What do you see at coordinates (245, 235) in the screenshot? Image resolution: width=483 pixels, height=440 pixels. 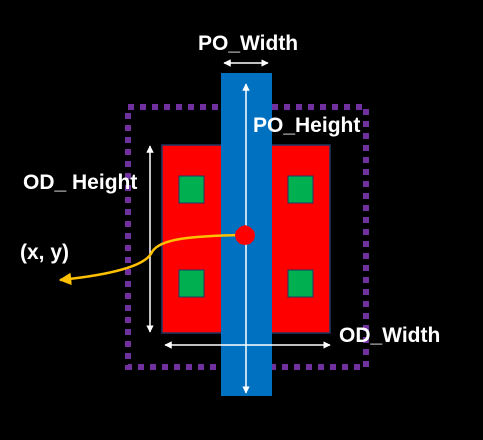 I see `origin-marker` at bounding box center [245, 235].